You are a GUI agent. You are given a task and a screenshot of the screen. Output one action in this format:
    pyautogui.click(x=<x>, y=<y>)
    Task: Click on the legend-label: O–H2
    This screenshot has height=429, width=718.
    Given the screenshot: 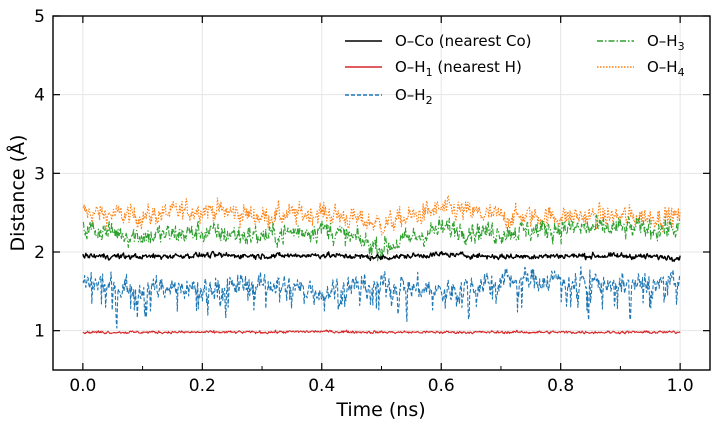 What is the action you would take?
    pyautogui.click(x=414, y=96)
    